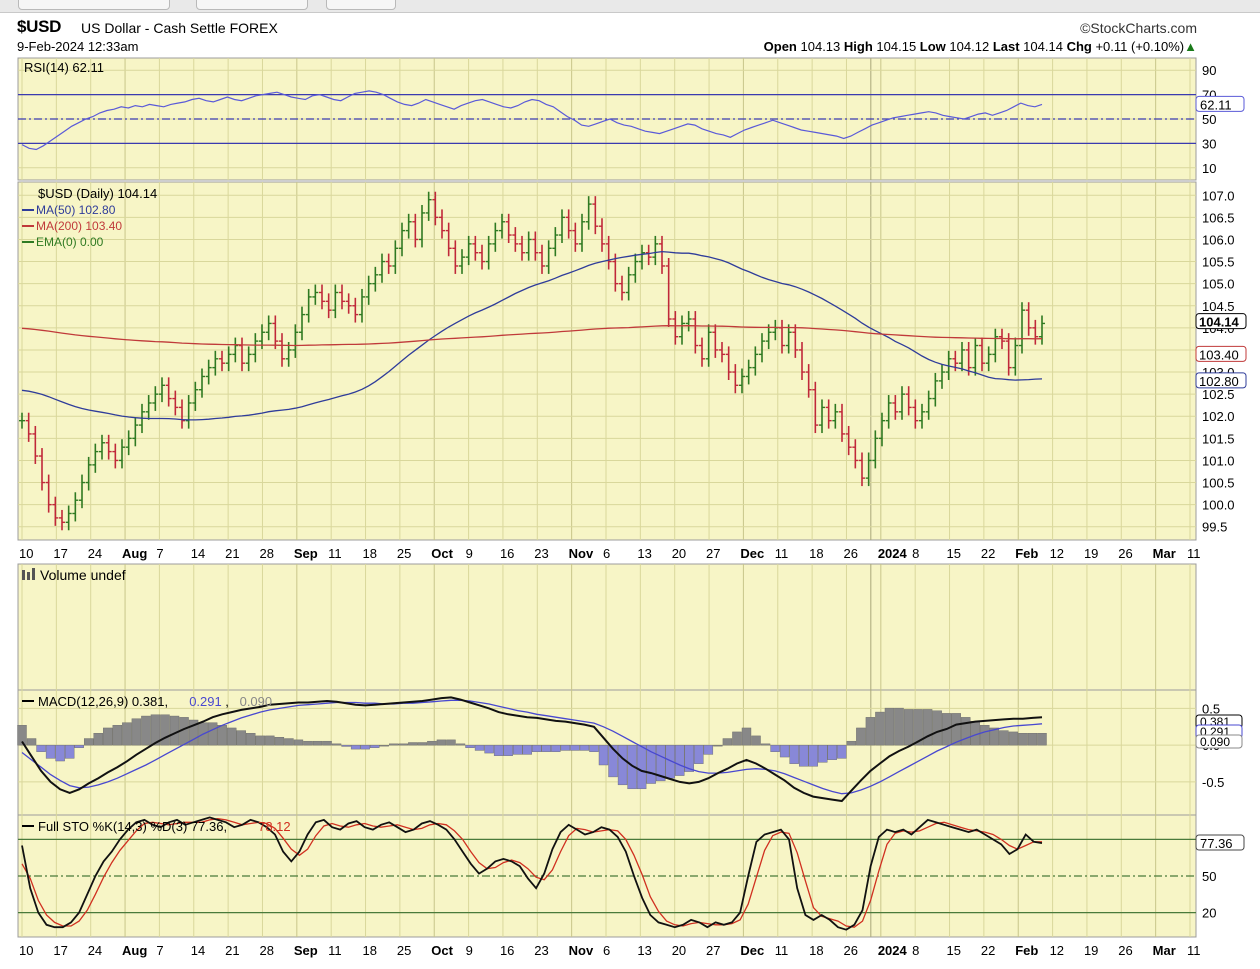 Image resolution: width=1260 pixels, height=969 pixels. Describe the element at coordinates (1218, 438) in the screenshot. I see `price-axis-tick: 101.5` at that location.